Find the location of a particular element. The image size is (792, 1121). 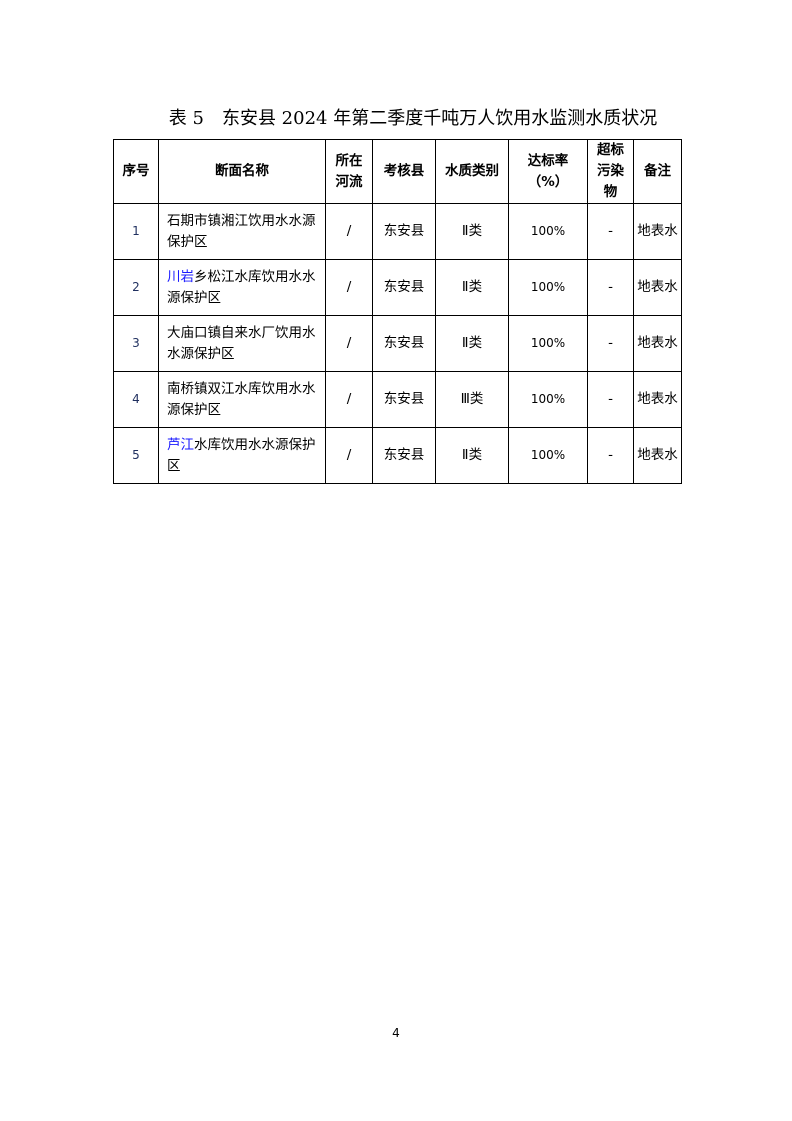

column-header: 水质类别 is located at coordinates (472, 171).